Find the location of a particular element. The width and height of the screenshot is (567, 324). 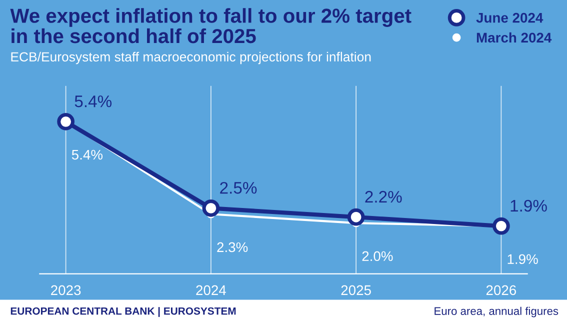

x-tick-label: 2025 is located at coordinates (356, 290).